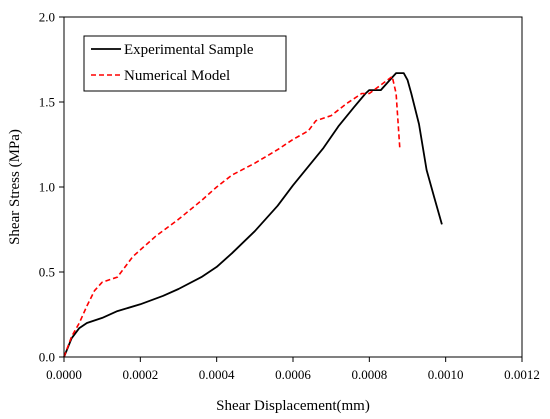 The width and height of the screenshot is (550, 419). Describe the element at coordinates (47, 102) in the screenshot. I see `y-tick-label: 1.5` at that location.